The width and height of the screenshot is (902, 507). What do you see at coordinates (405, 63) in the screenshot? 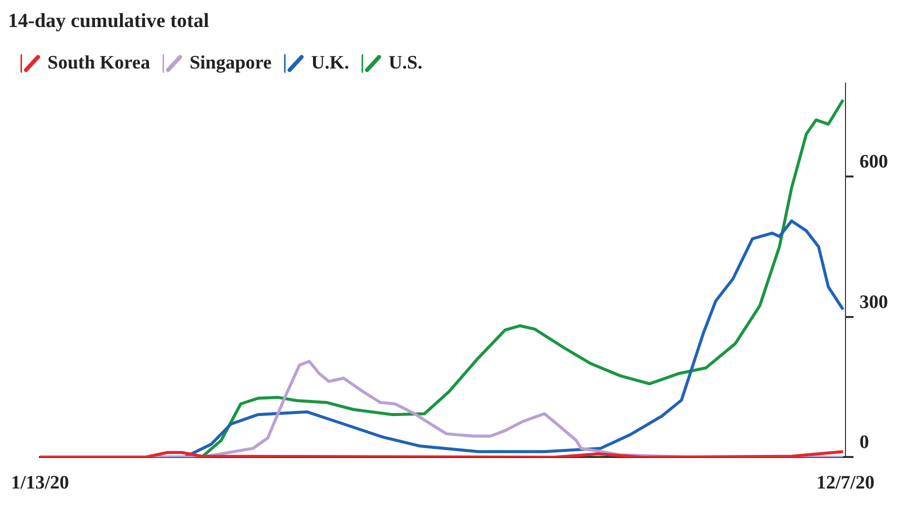
I see `legend-label: U.S.` at bounding box center [405, 63].